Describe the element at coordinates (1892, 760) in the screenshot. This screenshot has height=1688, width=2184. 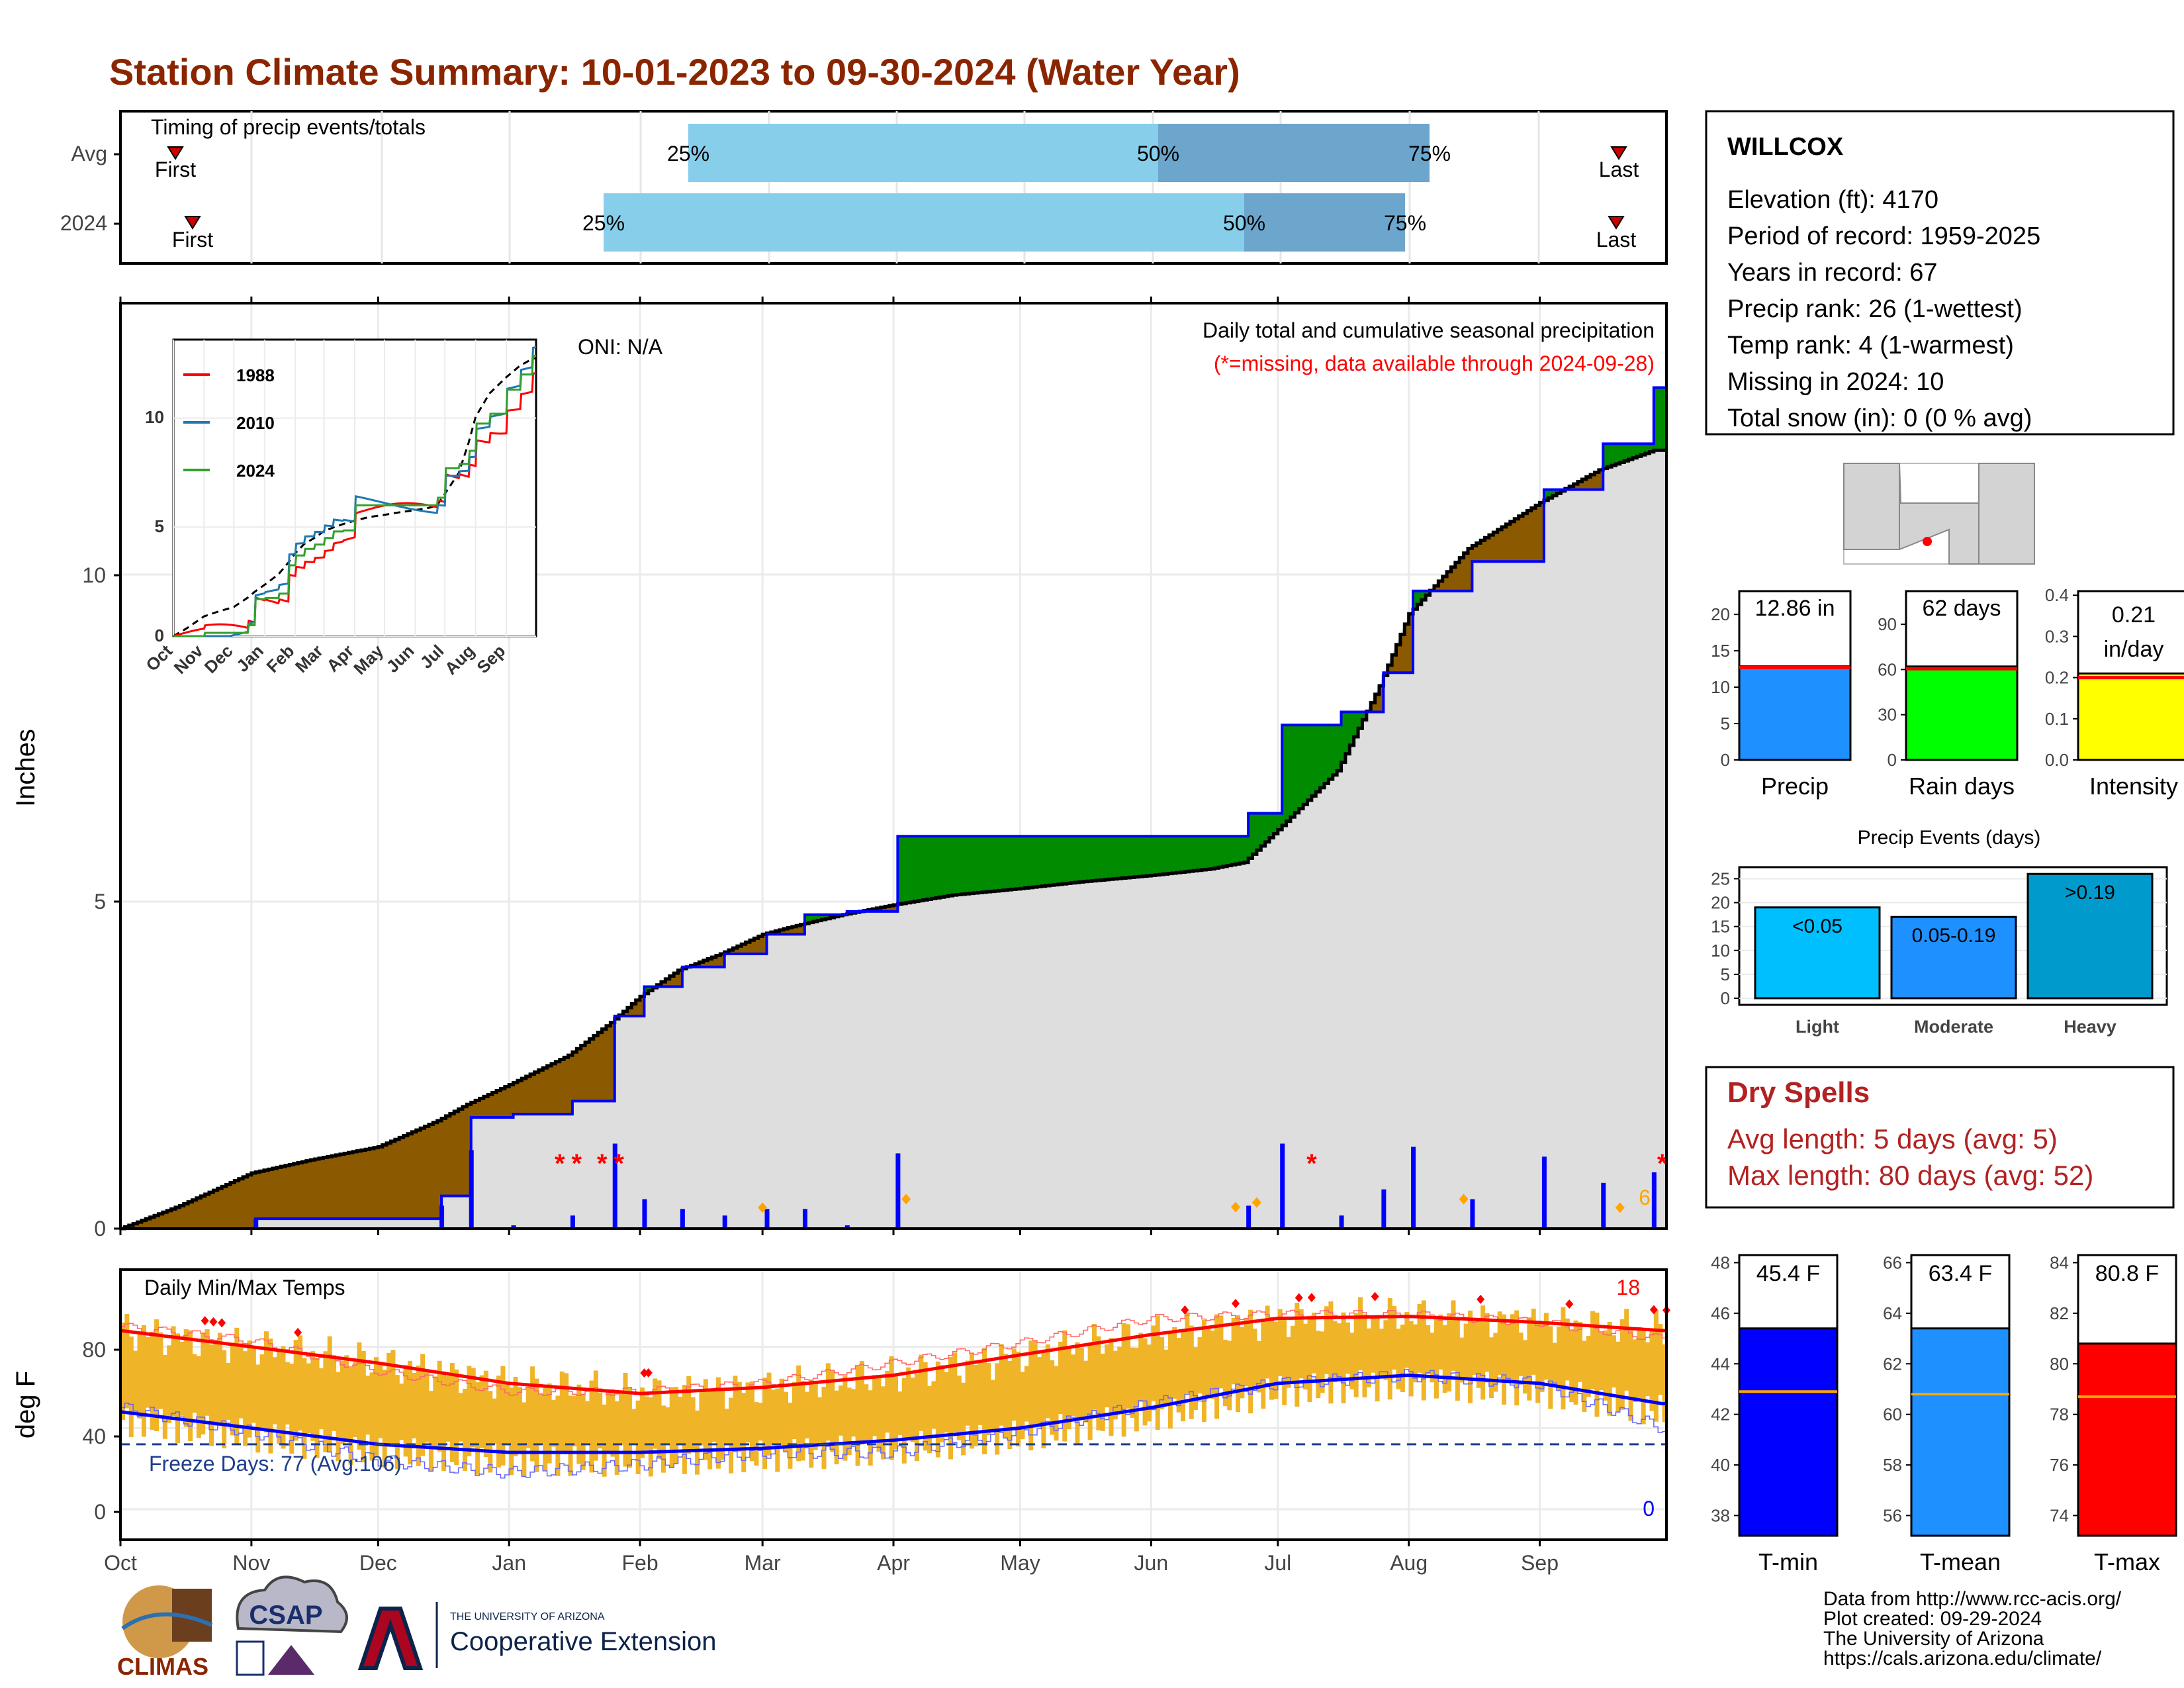
I see `mini-ytick-1-0: 0` at that location.